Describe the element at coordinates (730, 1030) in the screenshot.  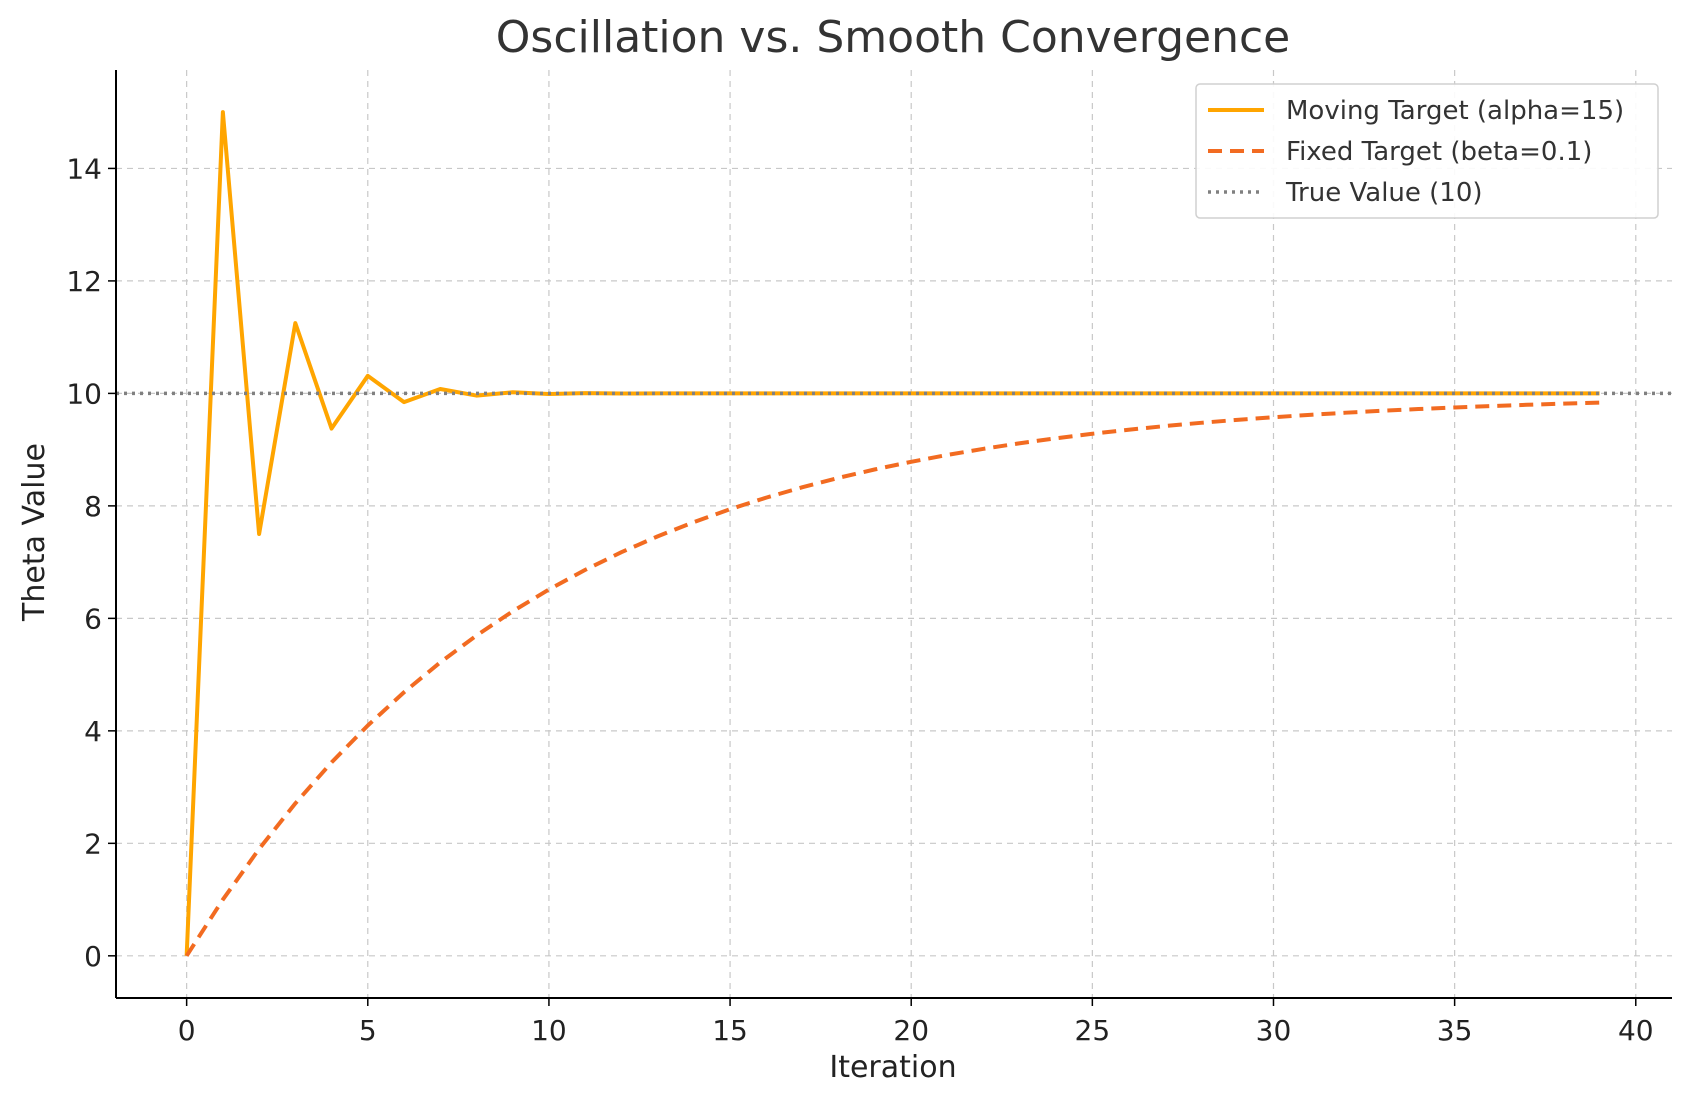
I see `x-tick-label: 15` at that location.